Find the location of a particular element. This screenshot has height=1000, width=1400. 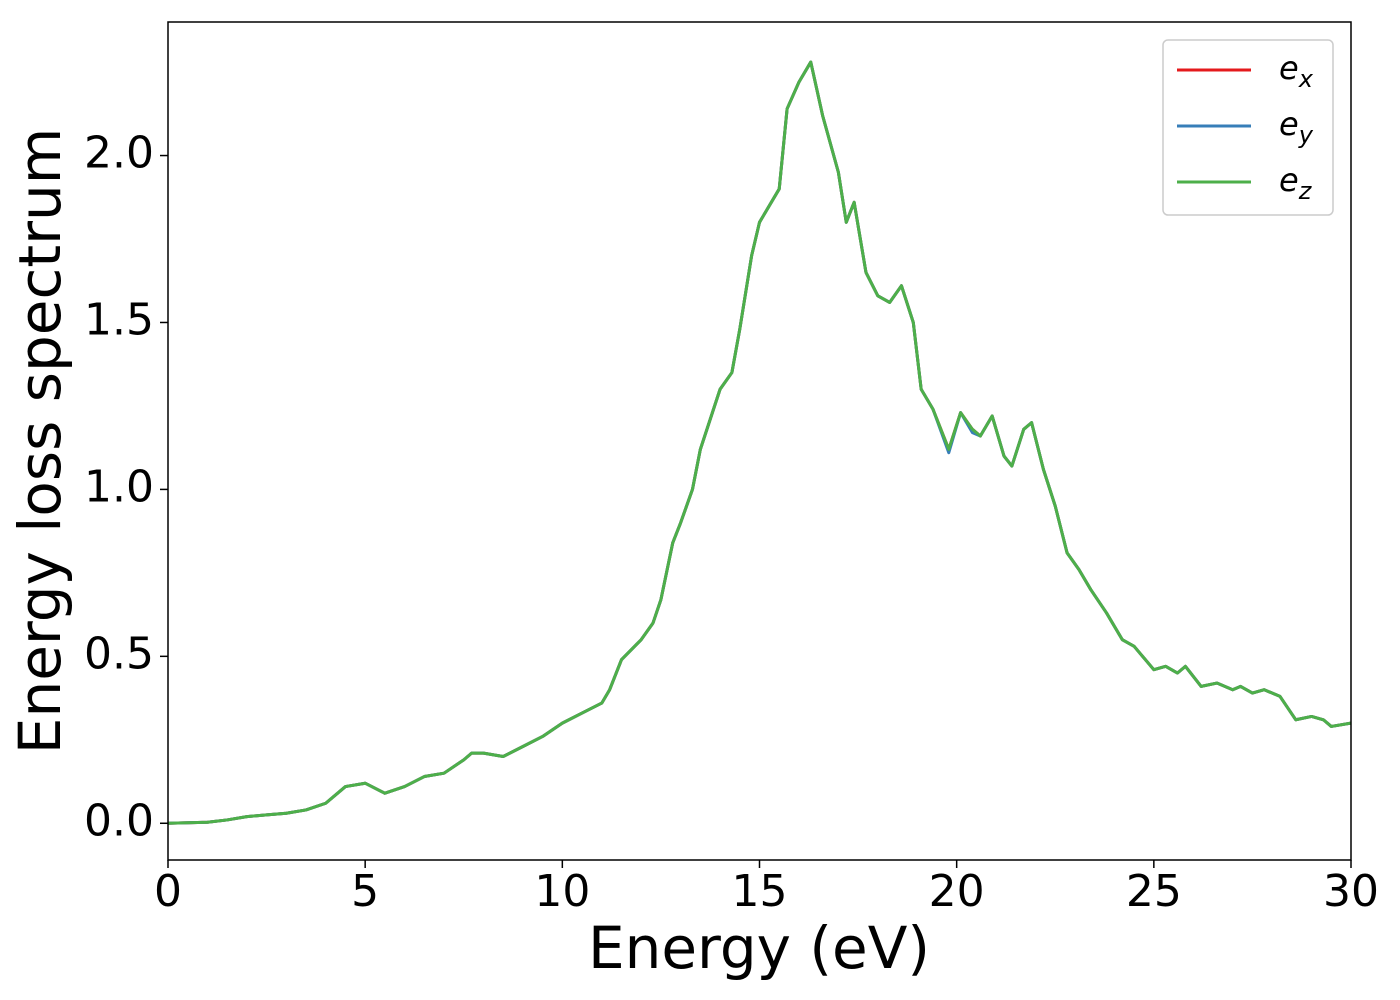

y-axis-label: Energy loss spectrum is located at coordinates (40, 441).